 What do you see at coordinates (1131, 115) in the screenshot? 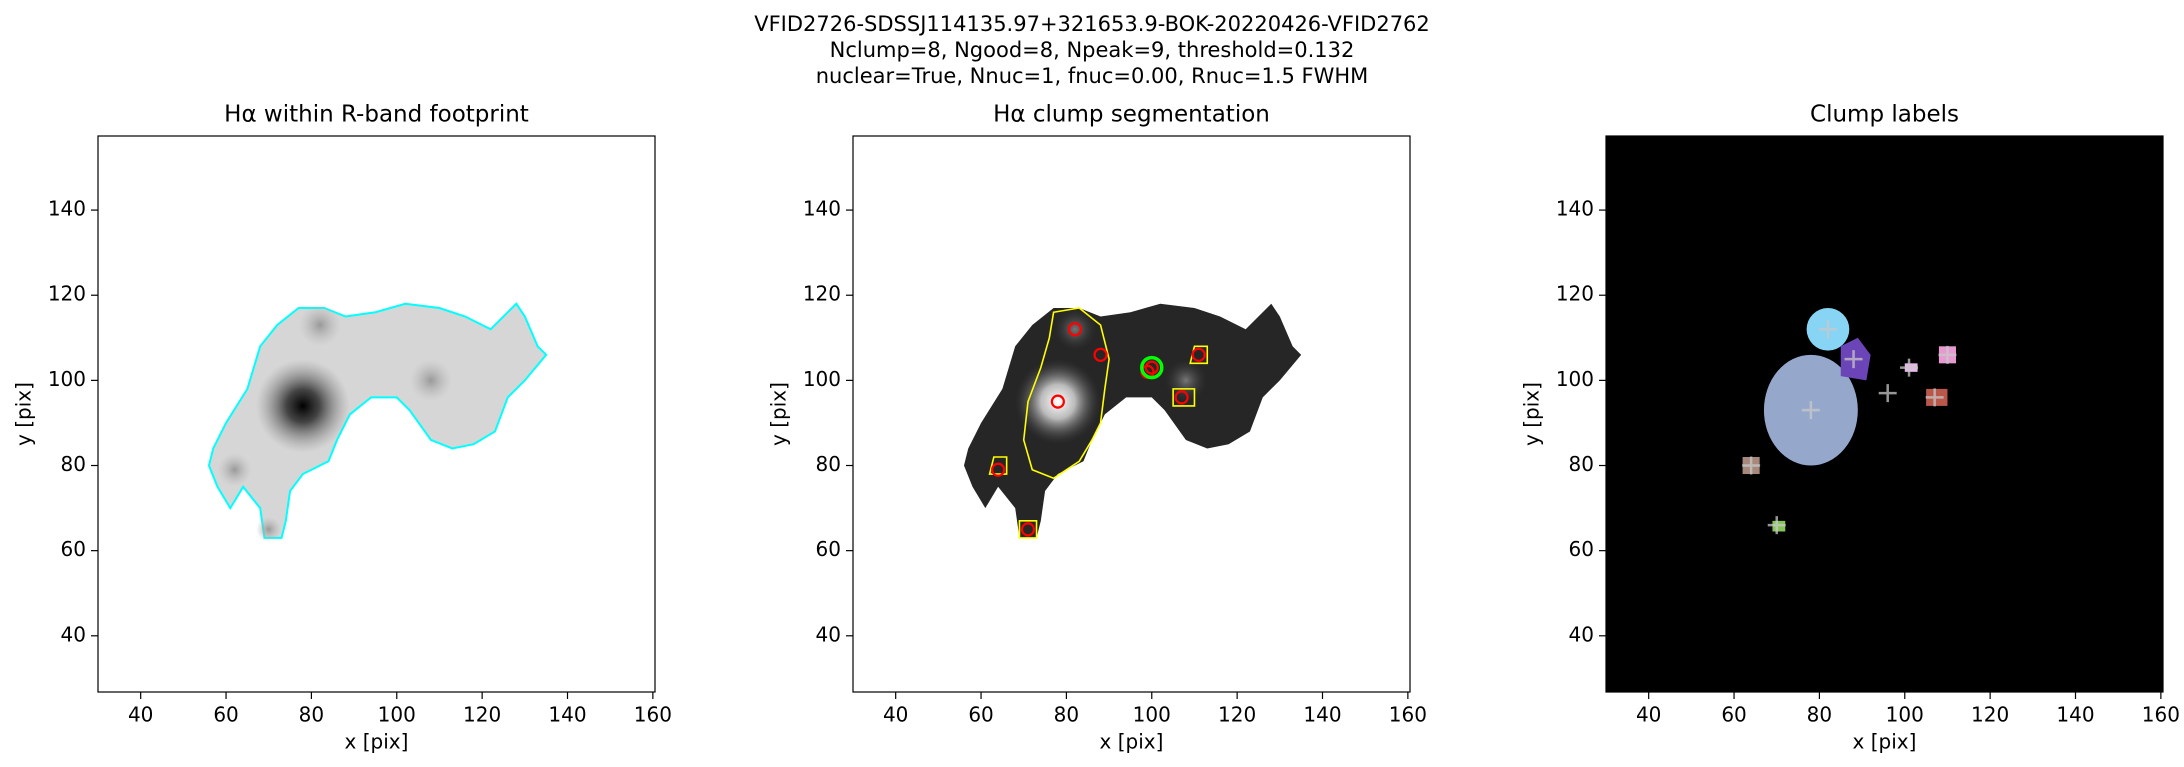
I see `axes-title: Hα clump segmentation` at bounding box center [1131, 115].